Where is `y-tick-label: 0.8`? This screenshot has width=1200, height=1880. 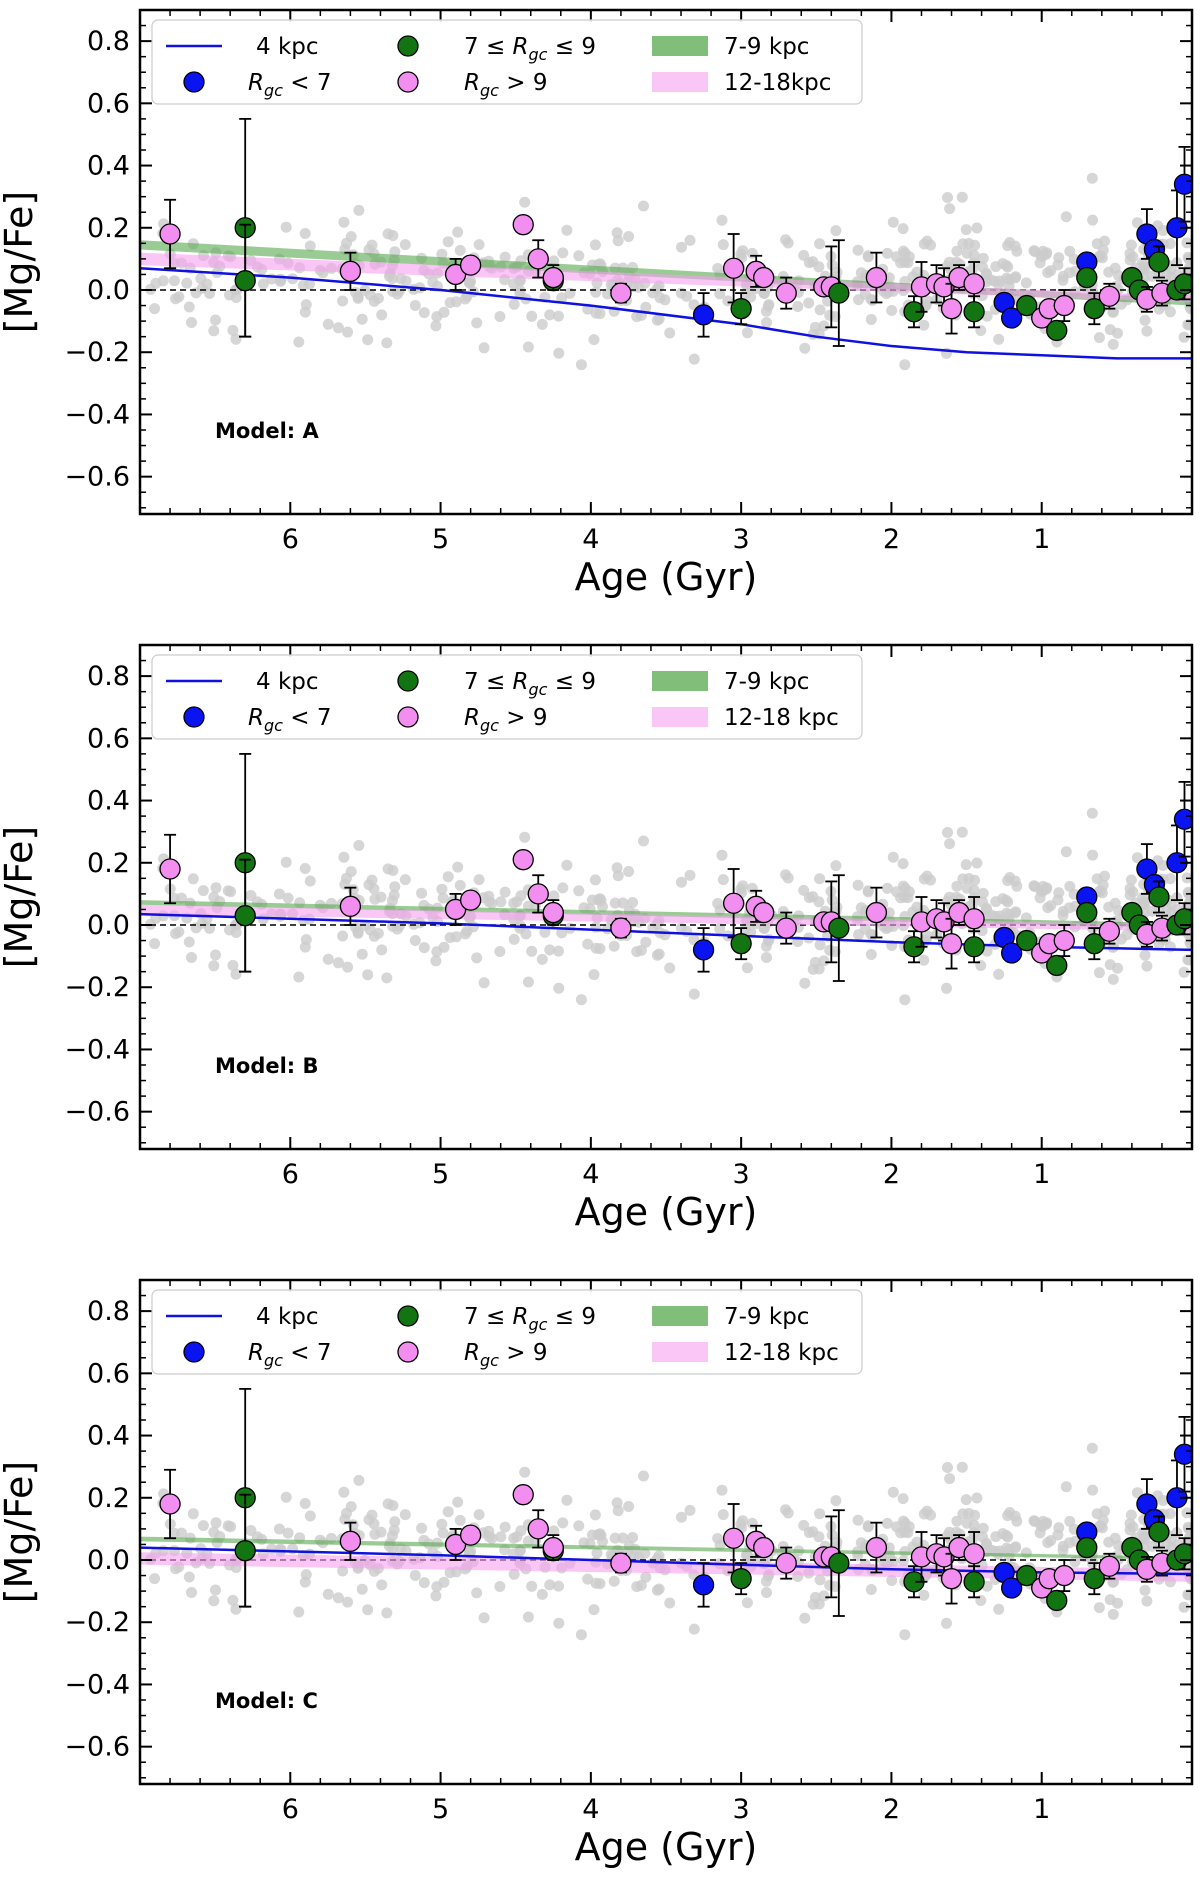
y-tick-label: 0.8 is located at coordinates (108, 1311).